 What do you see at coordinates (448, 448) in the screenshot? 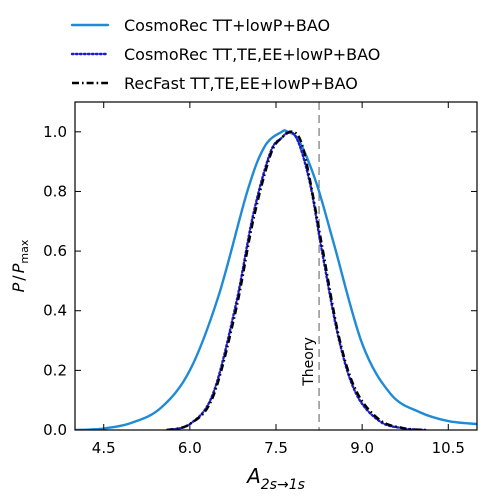
I see `x-tick-label: 10.5` at bounding box center [448, 448].